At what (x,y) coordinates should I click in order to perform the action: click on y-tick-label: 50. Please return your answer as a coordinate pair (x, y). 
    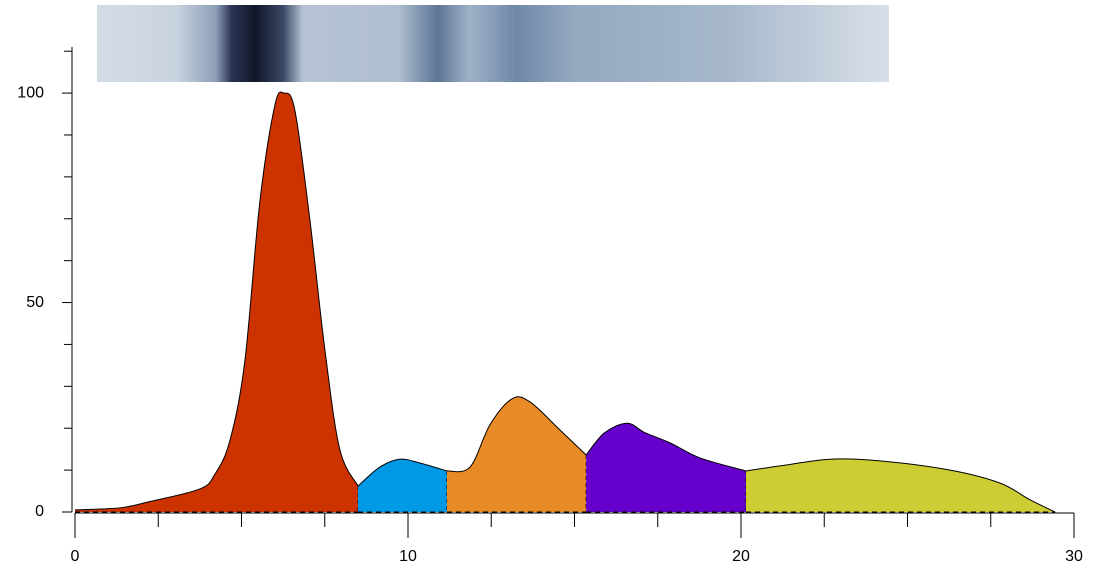
    Looking at the image, I should click on (35, 302).